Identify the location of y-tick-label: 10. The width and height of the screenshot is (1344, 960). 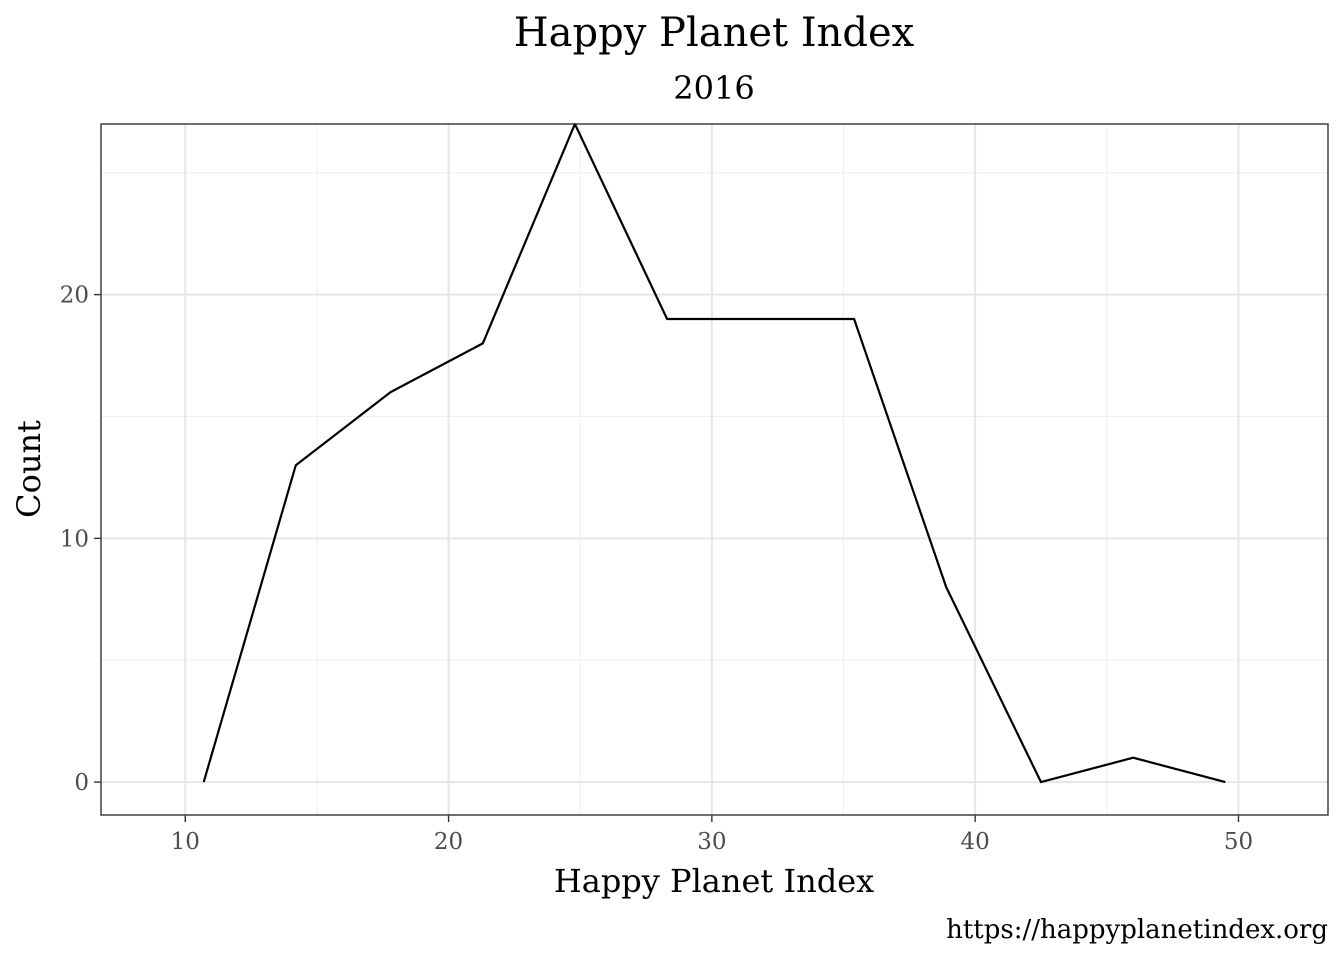
(74, 539).